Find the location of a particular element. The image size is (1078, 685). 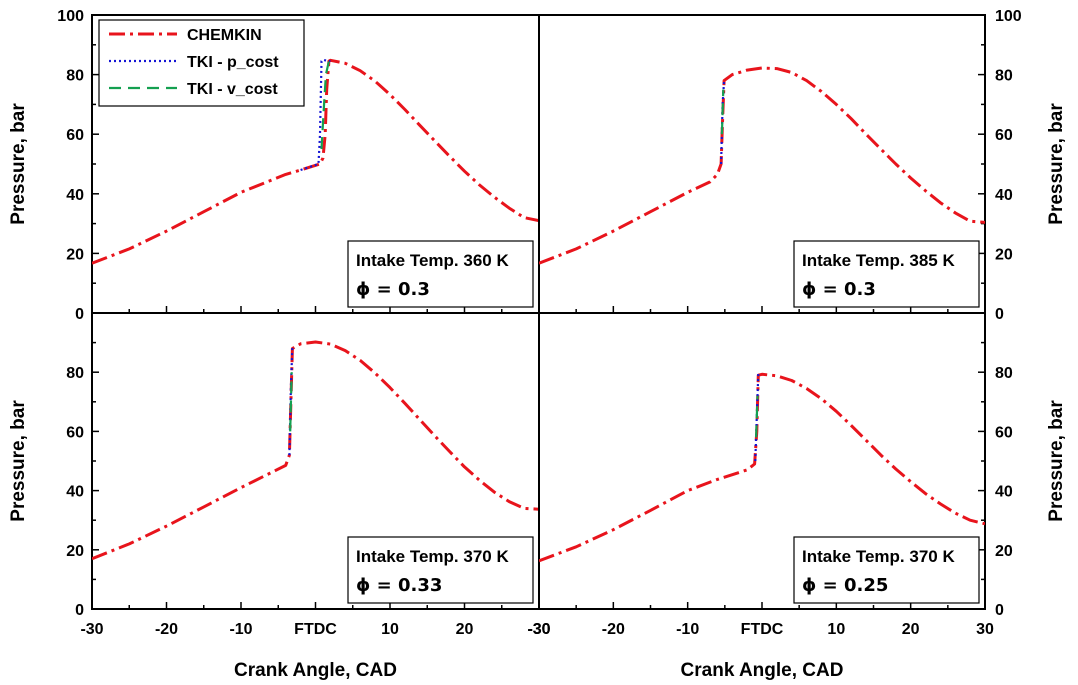

legend-label: TKI - p_cost is located at coordinates (233, 62).